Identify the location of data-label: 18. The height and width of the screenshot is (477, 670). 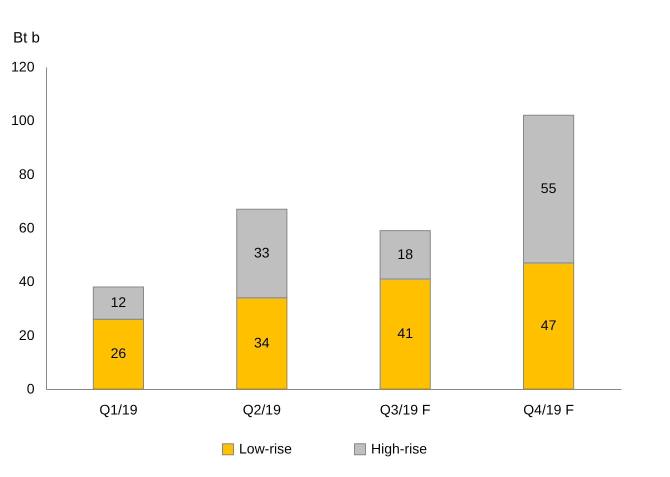
(405, 254).